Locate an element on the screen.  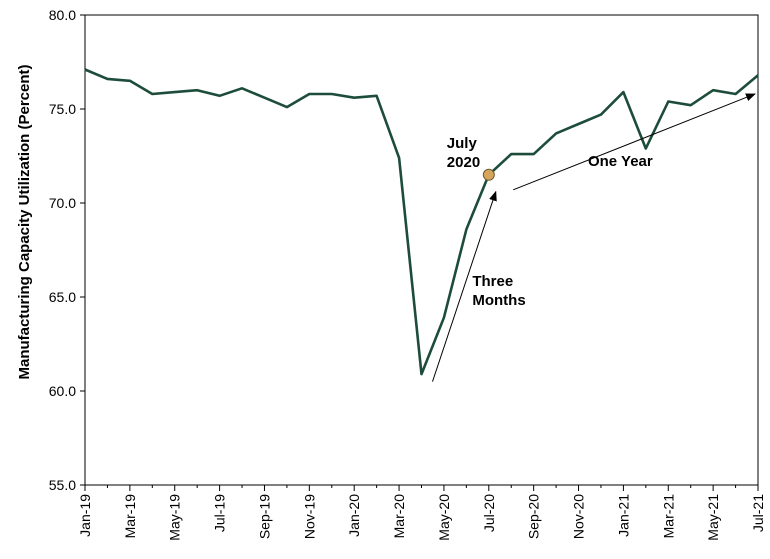
x-tick-label: Jan-21 is located at coordinates (623, 515).